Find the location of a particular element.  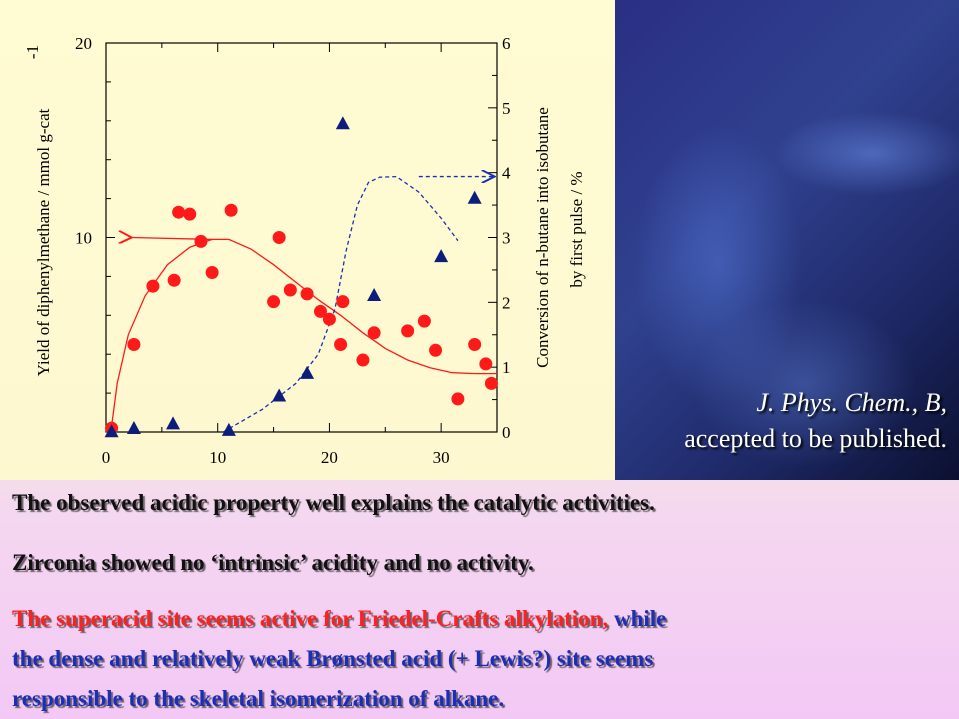

x-tick-label: 10 is located at coordinates (217, 457).